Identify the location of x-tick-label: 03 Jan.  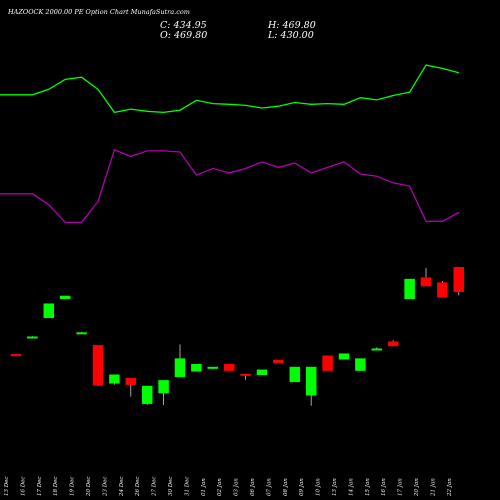
(237, 487).